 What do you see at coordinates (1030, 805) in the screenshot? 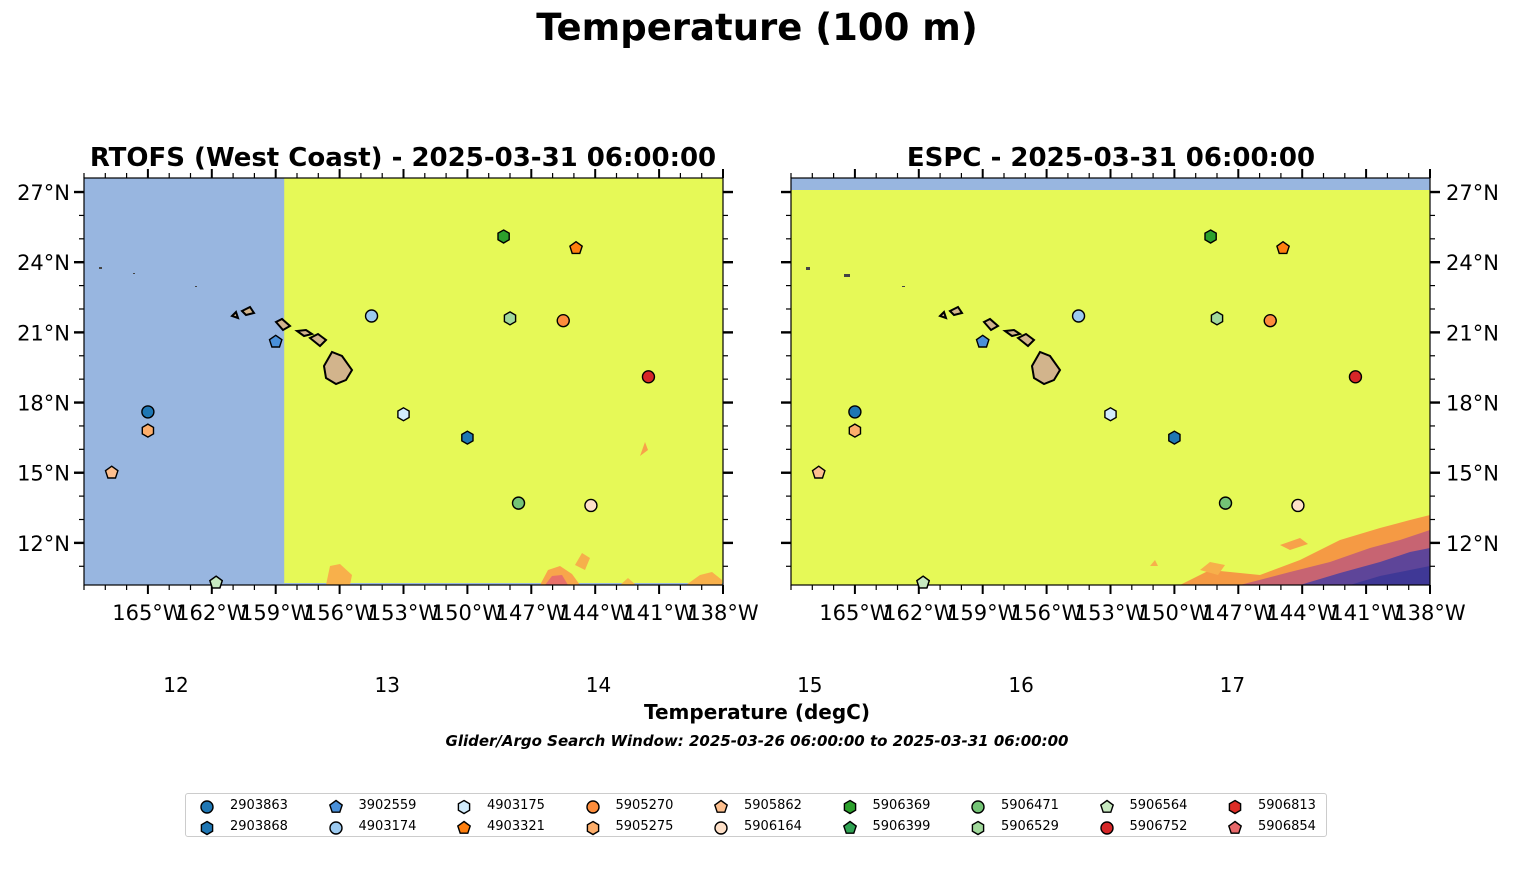
I see `legend-label: 5906471` at bounding box center [1030, 805].